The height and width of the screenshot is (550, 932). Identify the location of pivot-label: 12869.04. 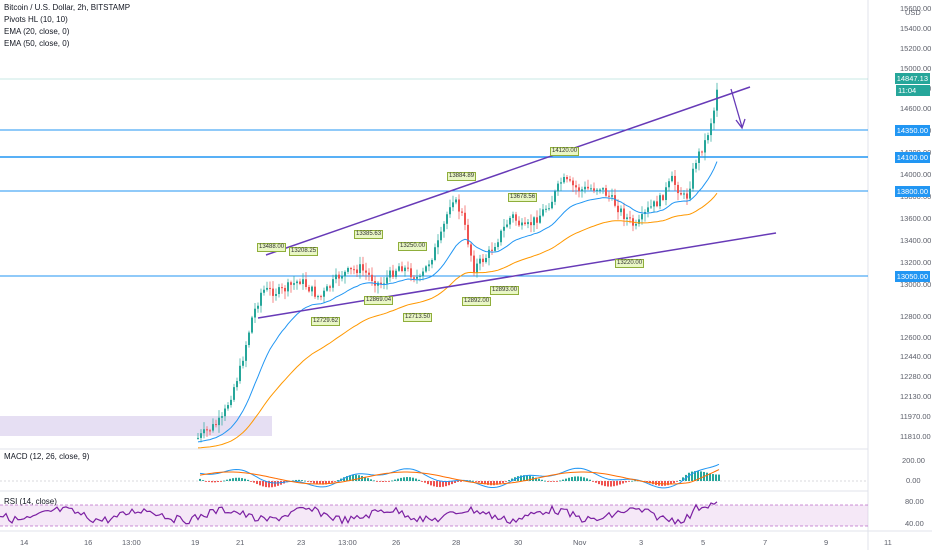
(379, 300).